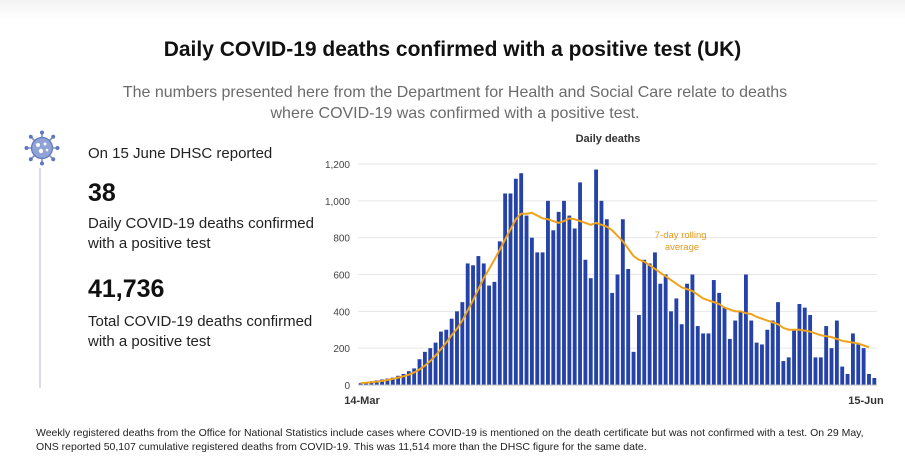 The width and height of the screenshot is (905, 463). Describe the element at coordinates (337, 202) in the screenshot. I see `y-tick-label: 1,000` at that location.